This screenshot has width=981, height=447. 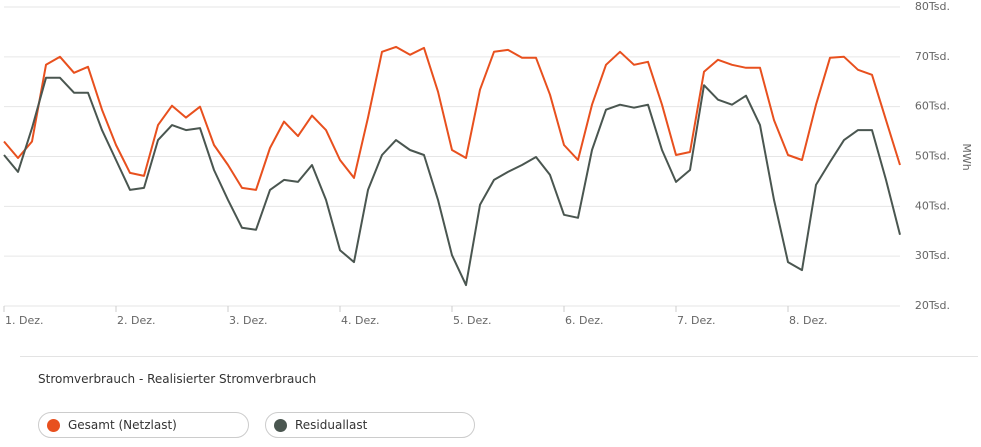 What do you see at coordinates (248, 320) in the screenshot?
I see `x-tick-label: 3. Dez.` at bounding box center [248, 320].